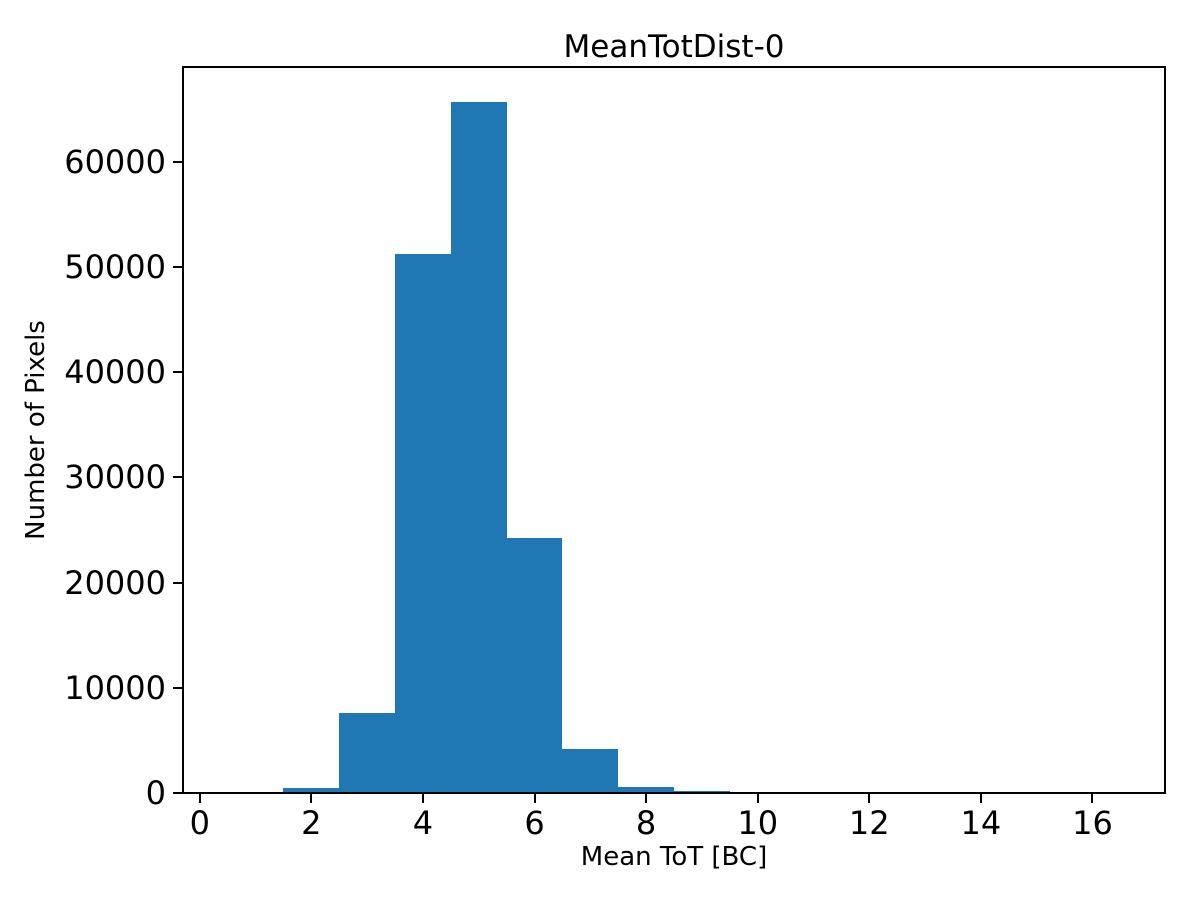 This screenshot has height=900, width=1200. What do you see at coordinates (1165, 430) in the screenshot?
I see `axis-spine-right` at bounding box center [1165, 430].